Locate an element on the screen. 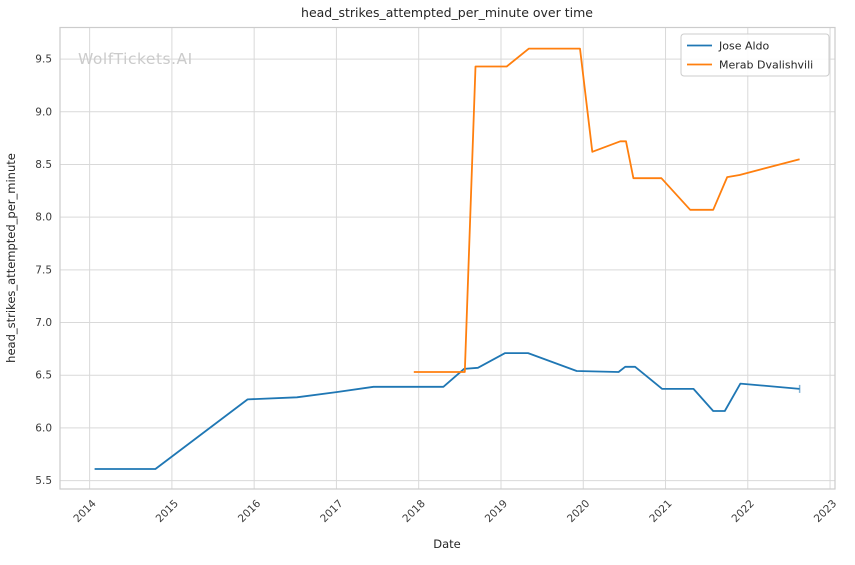  legend-label-jose-aldo: Jose Aldo is located at coordinates (744, 46).